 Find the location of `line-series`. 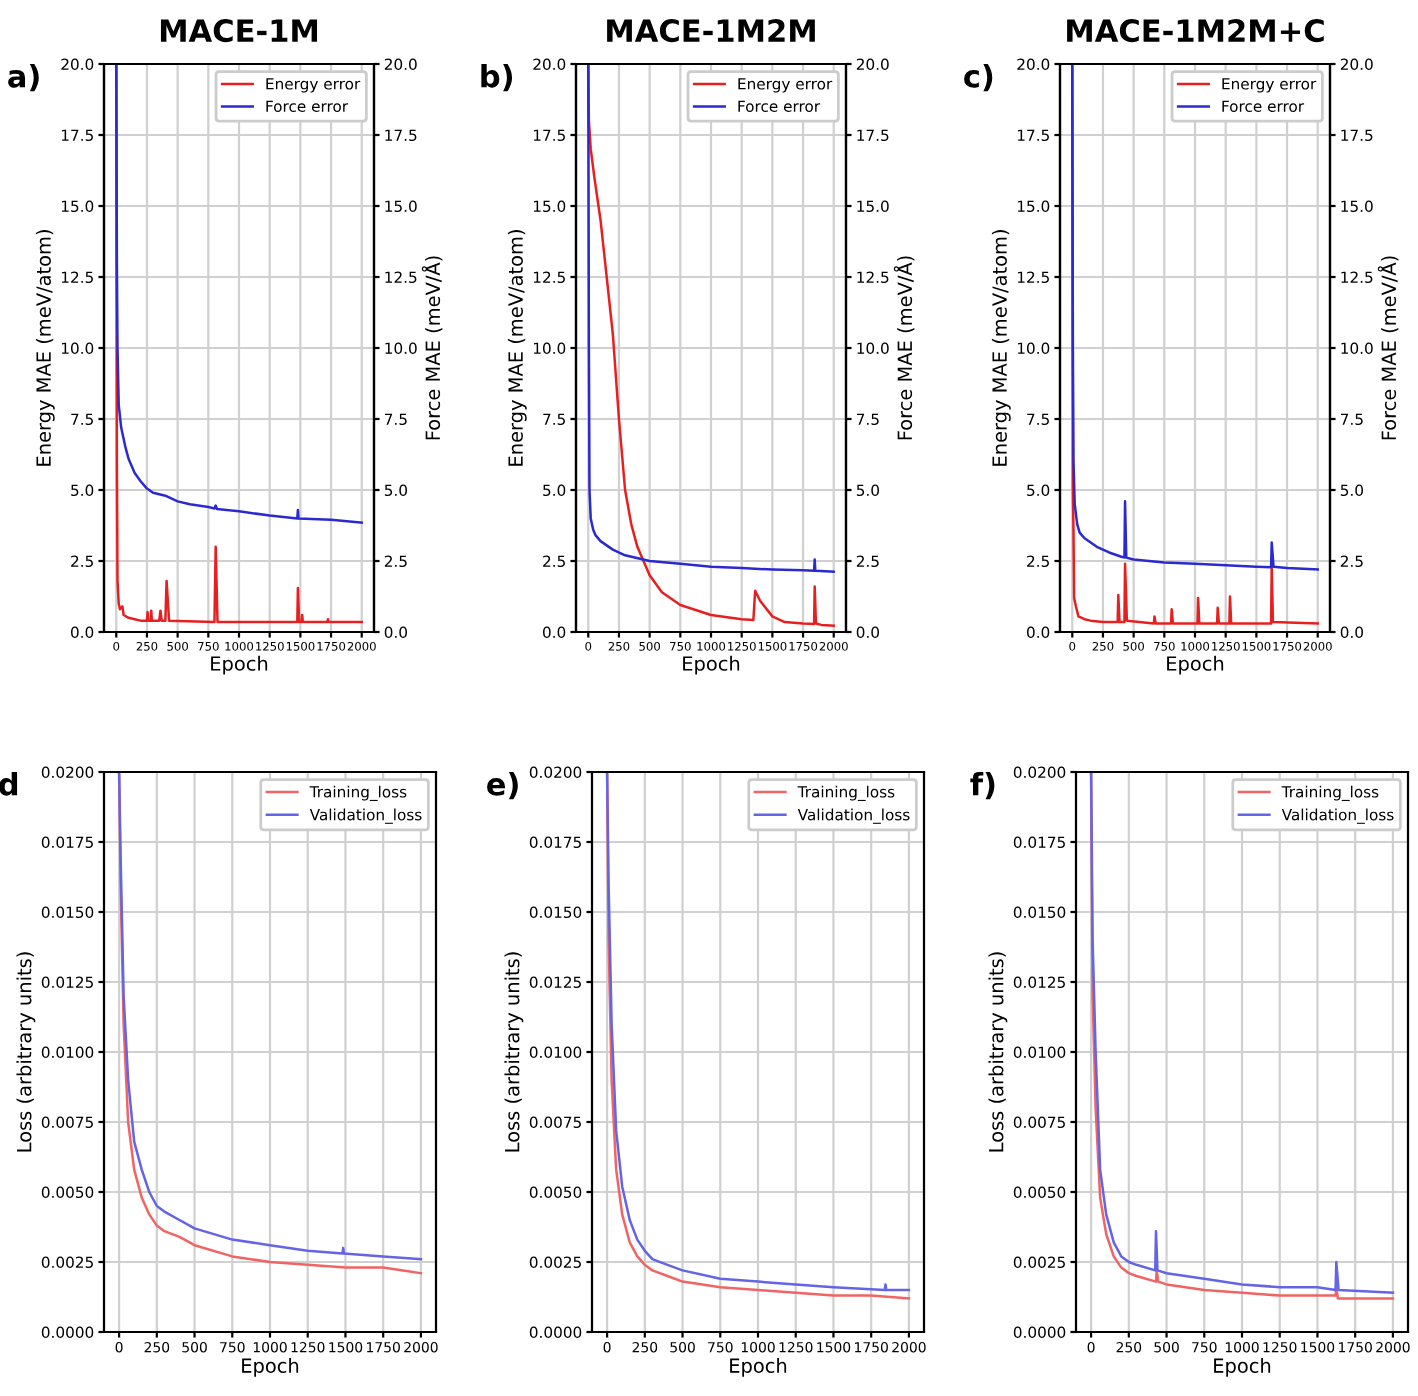

line-series is located at coordinates (239, 294).